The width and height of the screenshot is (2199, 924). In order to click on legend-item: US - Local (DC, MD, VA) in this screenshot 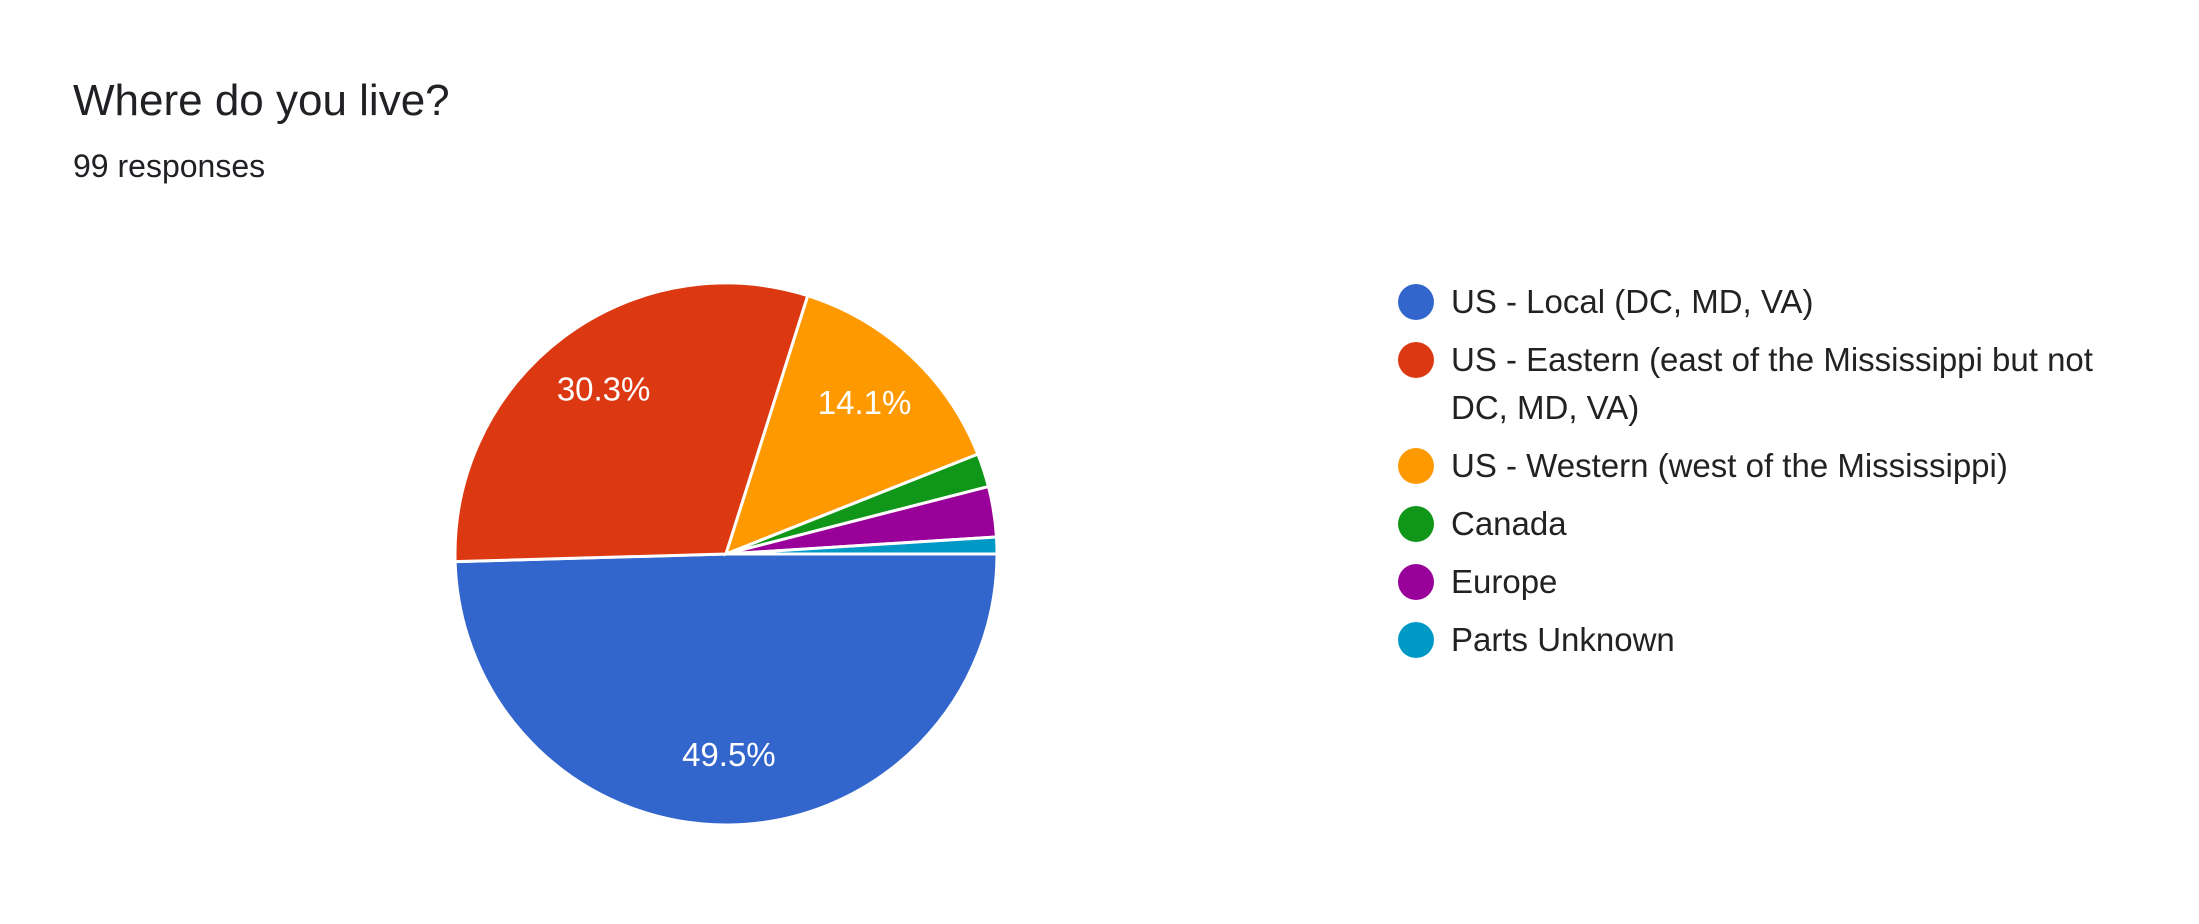, I will do `click(1758, 302)`.